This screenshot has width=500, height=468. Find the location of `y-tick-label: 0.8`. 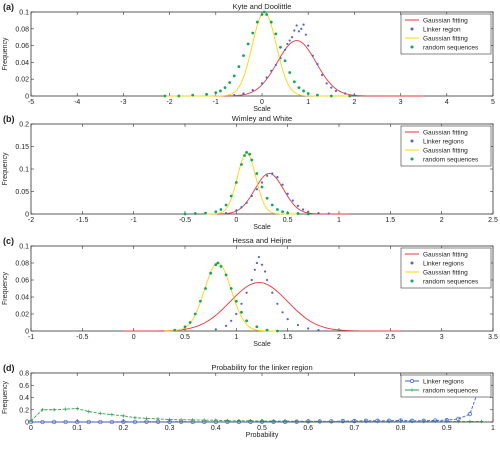

y-tick-label: 0.8 is located at coordinates (24, 374).